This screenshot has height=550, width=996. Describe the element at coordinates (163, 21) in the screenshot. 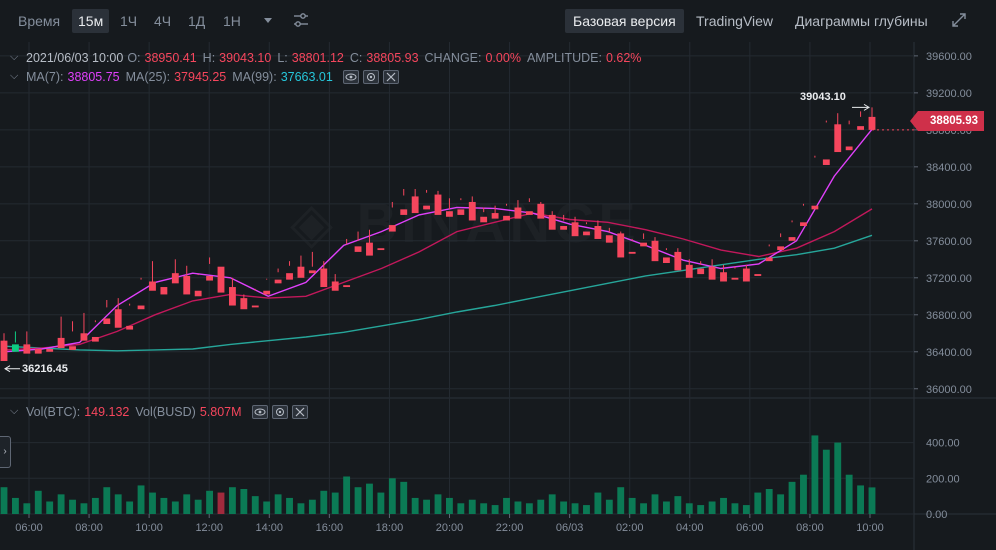

I see `interval-4h: 4Ч` at that location.